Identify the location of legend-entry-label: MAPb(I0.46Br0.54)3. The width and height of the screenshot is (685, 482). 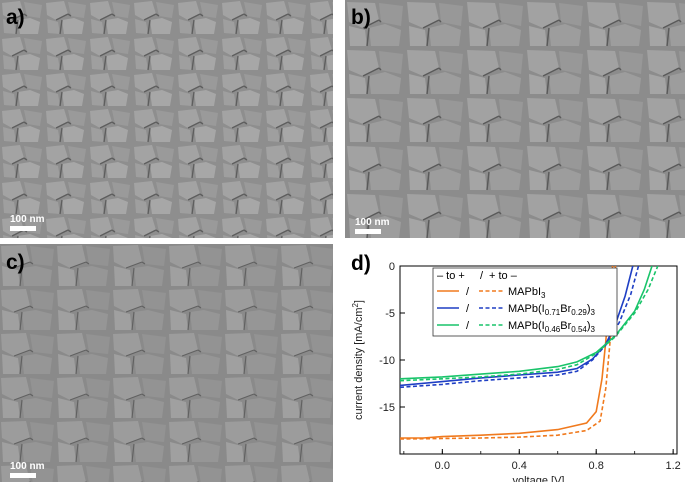
(552, 327).